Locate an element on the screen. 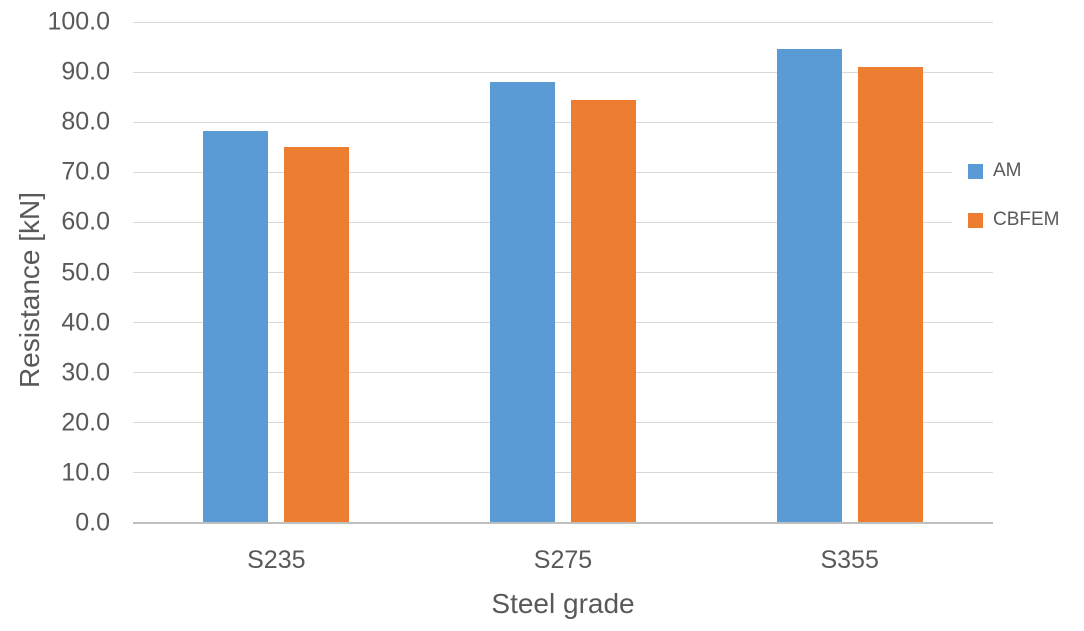 Image resolution: width=1084 pixels, height=631 pixels. x-category-label-s275: S275 is located at coordinates (563, 560).